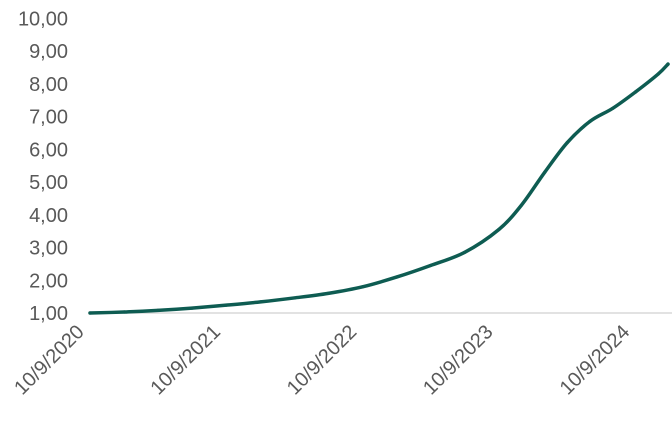 This screenshot has width=672, height=421. I want to click on x-tick-label: 10/9/2022, so click(322, 360).